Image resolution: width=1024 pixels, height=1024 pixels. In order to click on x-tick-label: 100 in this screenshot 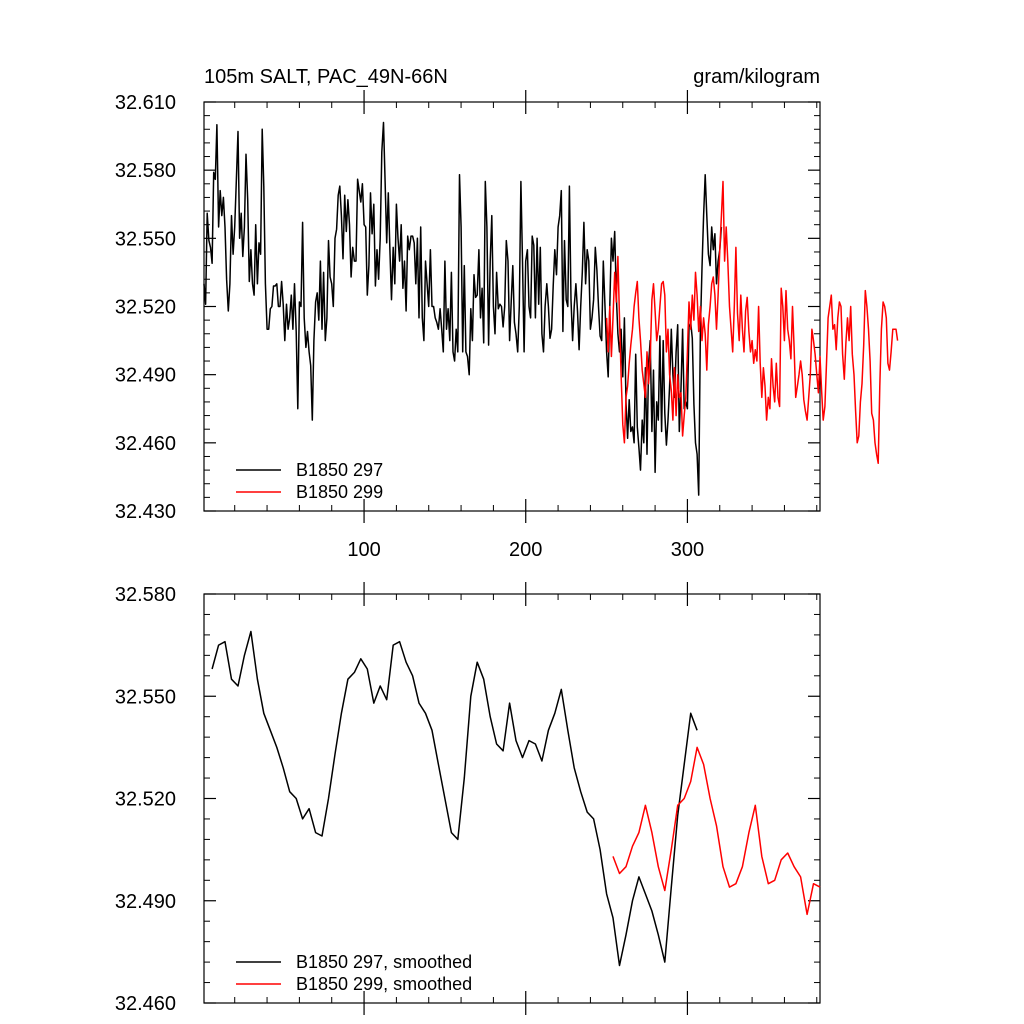, I will do `click(363, 550)`.